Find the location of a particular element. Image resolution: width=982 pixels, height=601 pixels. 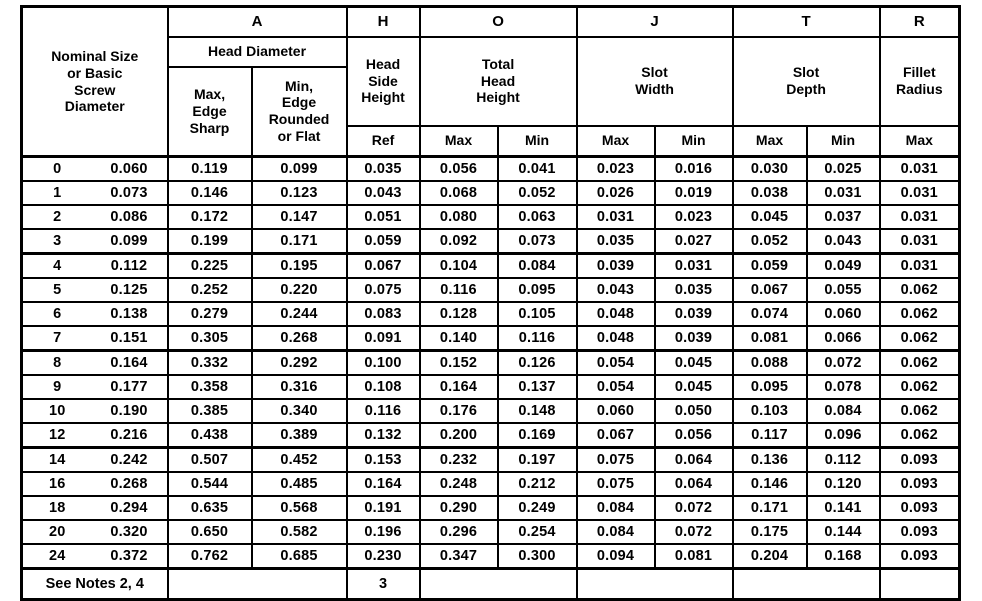

cell-o-min: 0.249 is located at coordinates (537, 508).